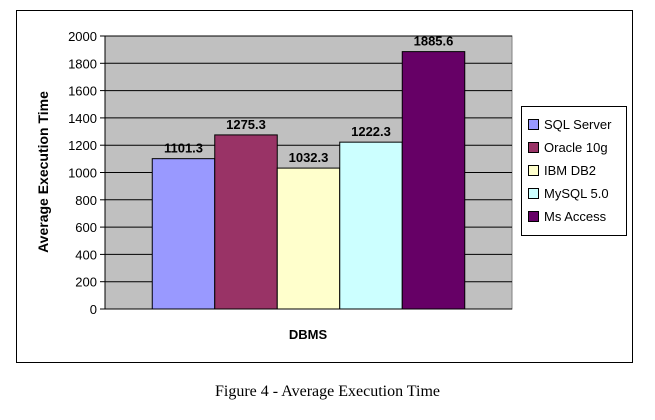  Describe the element at coordinates (82, 36) in the screenshot. I see `y-tick-label: 2000` at that location.